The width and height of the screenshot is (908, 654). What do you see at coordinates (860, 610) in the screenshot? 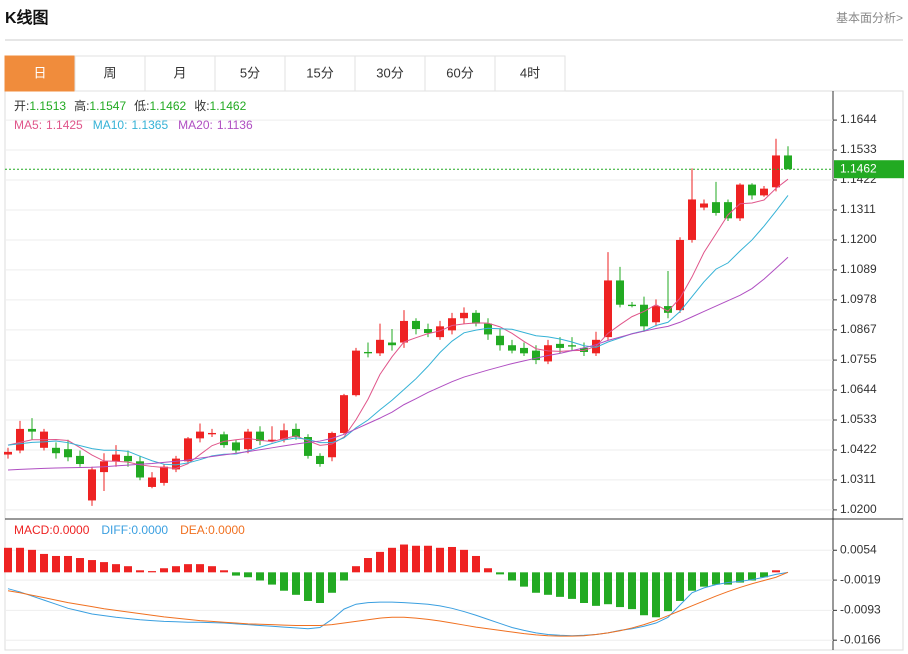
I see `y-tick-label: -0.0093` at bounding box center [860, 610].